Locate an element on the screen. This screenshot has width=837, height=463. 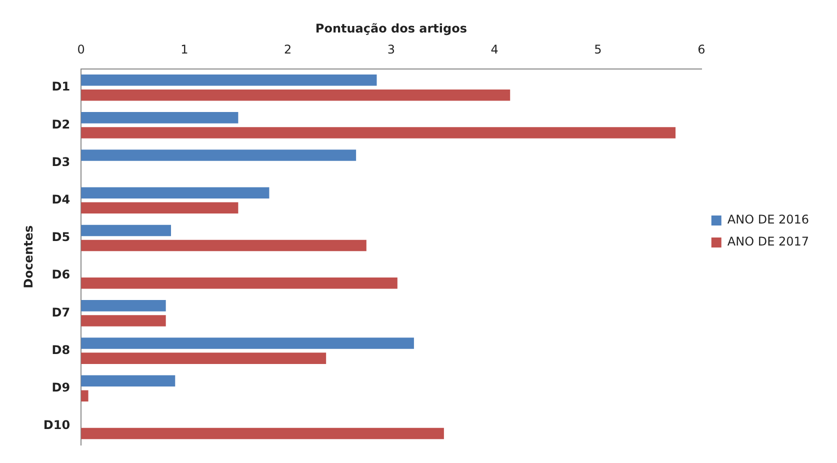
legend-label: ANO DE 2017 is located at coordinates (768, 241).